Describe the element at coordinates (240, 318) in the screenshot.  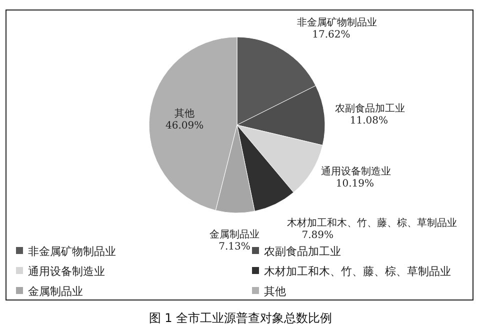
I see `caption: 图 1 全市工业源普查对象总数比例` at that location.